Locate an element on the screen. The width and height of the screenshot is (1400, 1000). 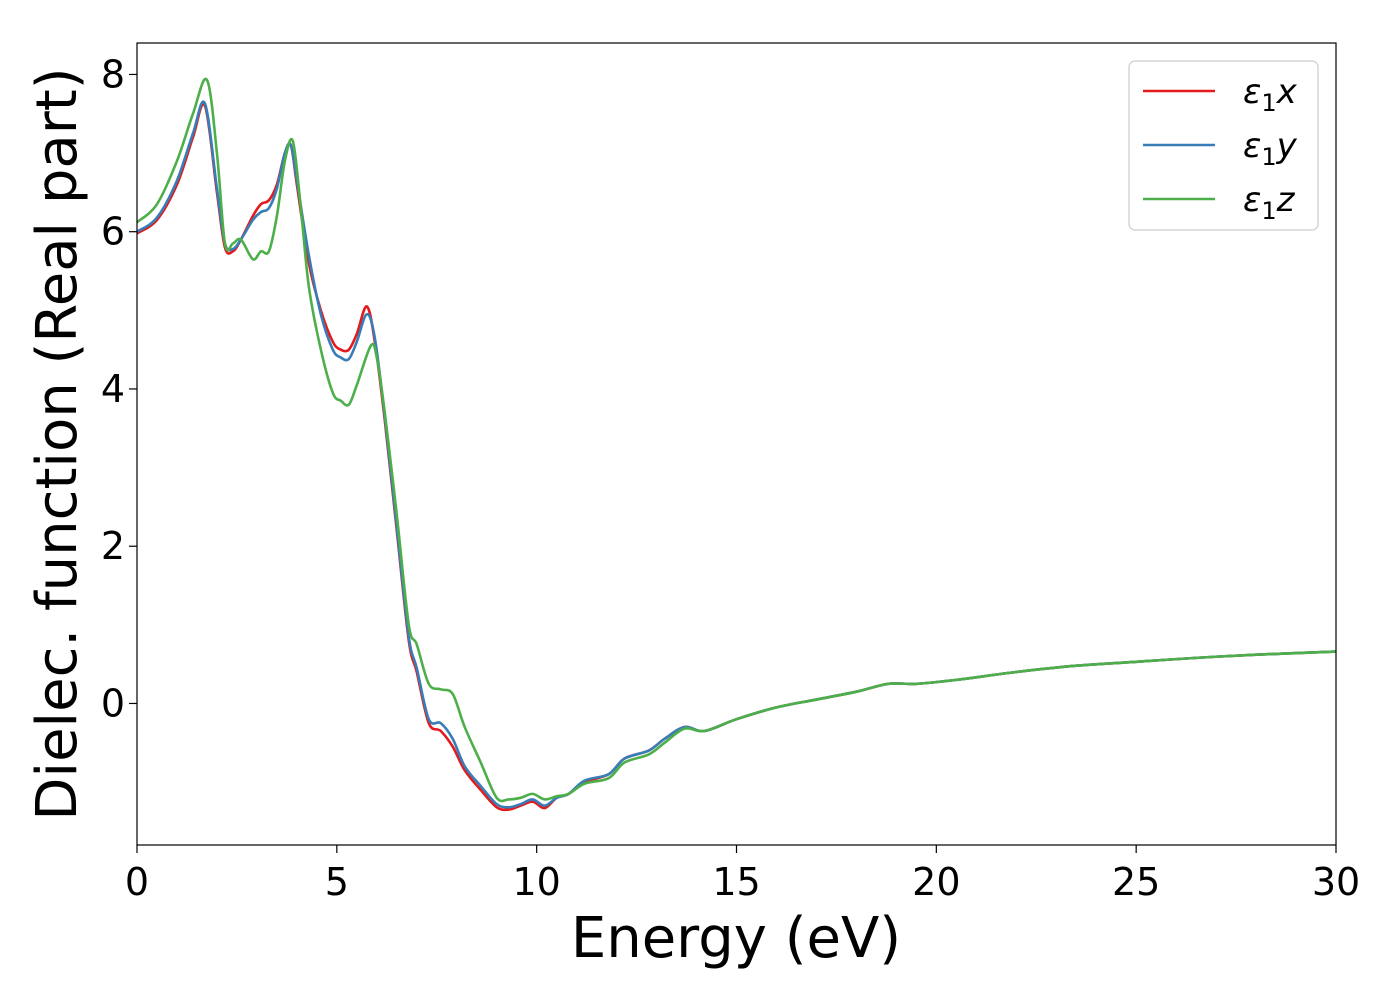
x-axis-label: Energy (eV) is located at coordinates (736, 938).